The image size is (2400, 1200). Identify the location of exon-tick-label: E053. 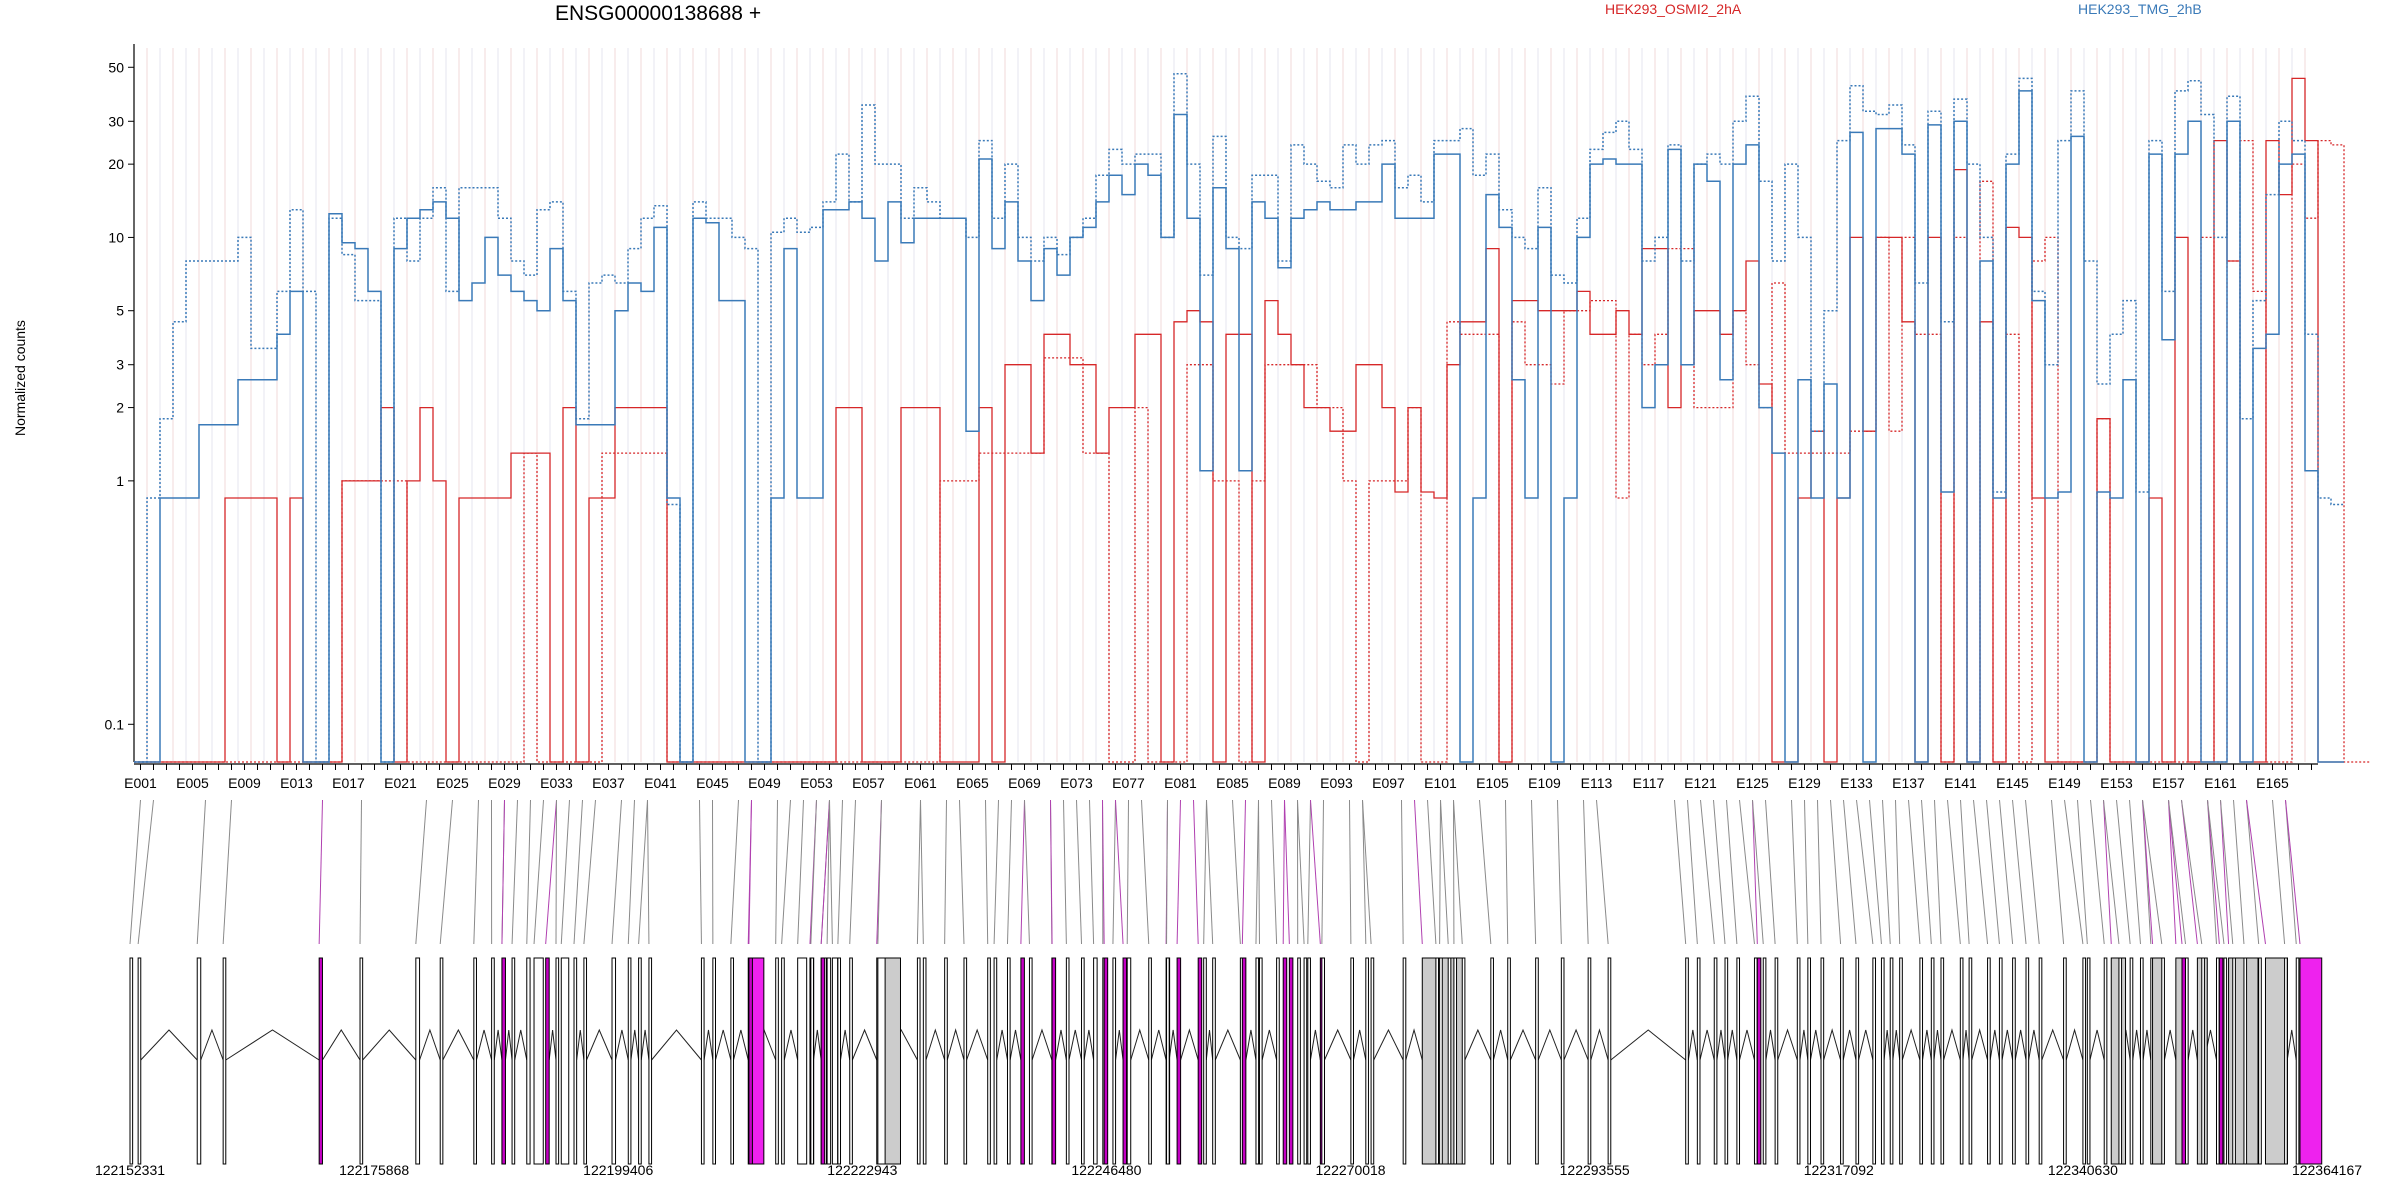
(816, 783).